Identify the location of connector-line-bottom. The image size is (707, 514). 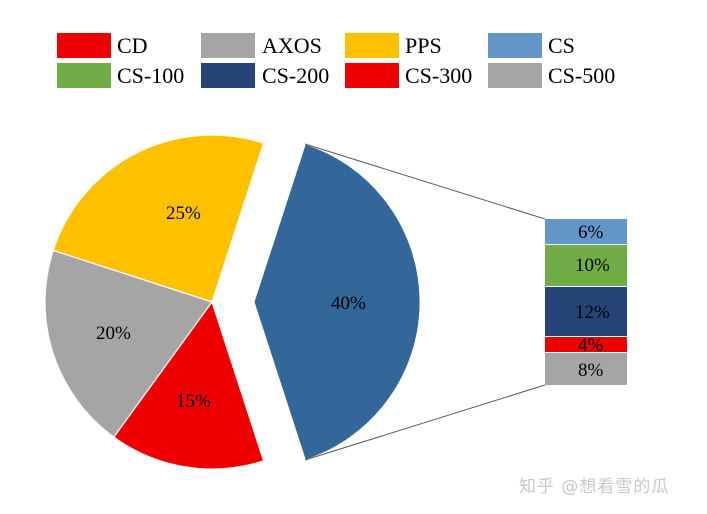
(425, 422).